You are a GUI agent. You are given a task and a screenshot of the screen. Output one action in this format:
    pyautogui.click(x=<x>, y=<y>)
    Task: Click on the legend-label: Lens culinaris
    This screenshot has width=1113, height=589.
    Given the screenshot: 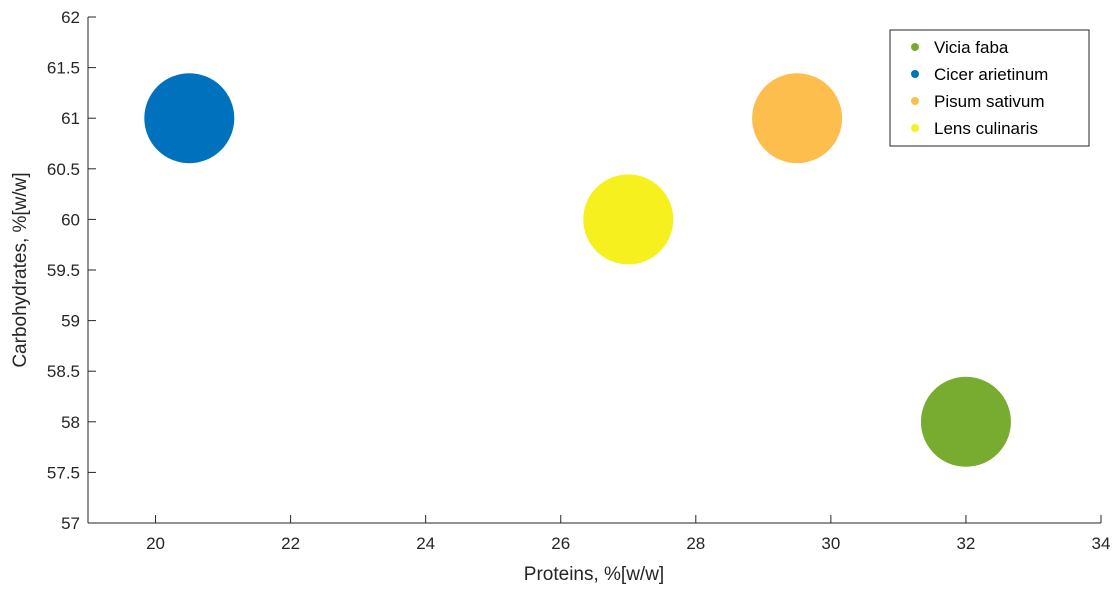 What is the action you would take?
    pyautogui.click(x=986, y=128)
    